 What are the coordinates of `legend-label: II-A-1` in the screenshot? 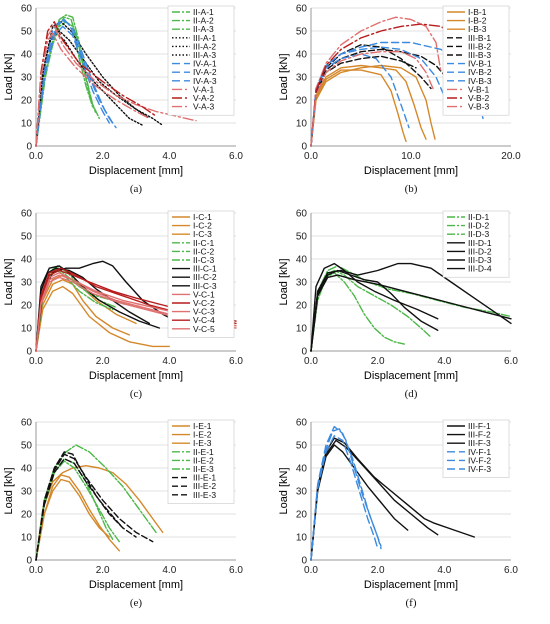 It's located at (203, 12).